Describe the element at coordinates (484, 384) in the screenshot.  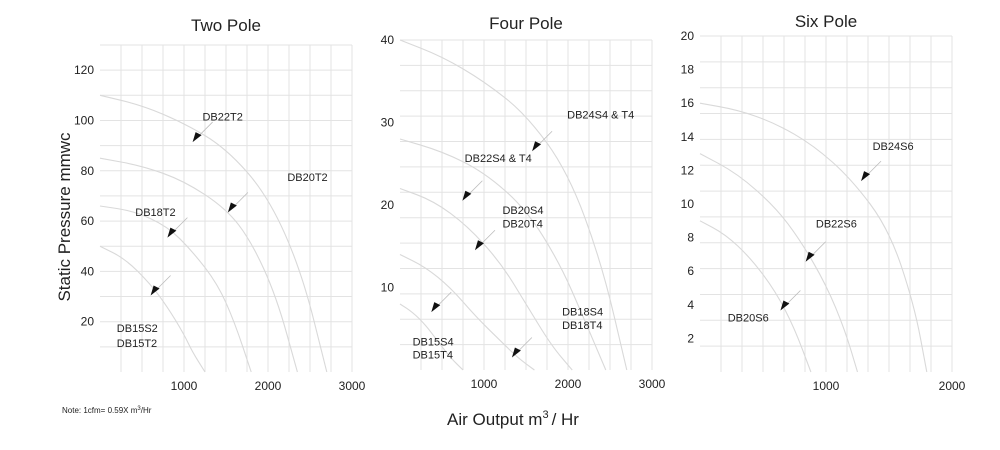
I see `four-pole-x-tick-label: 1000` at that location.